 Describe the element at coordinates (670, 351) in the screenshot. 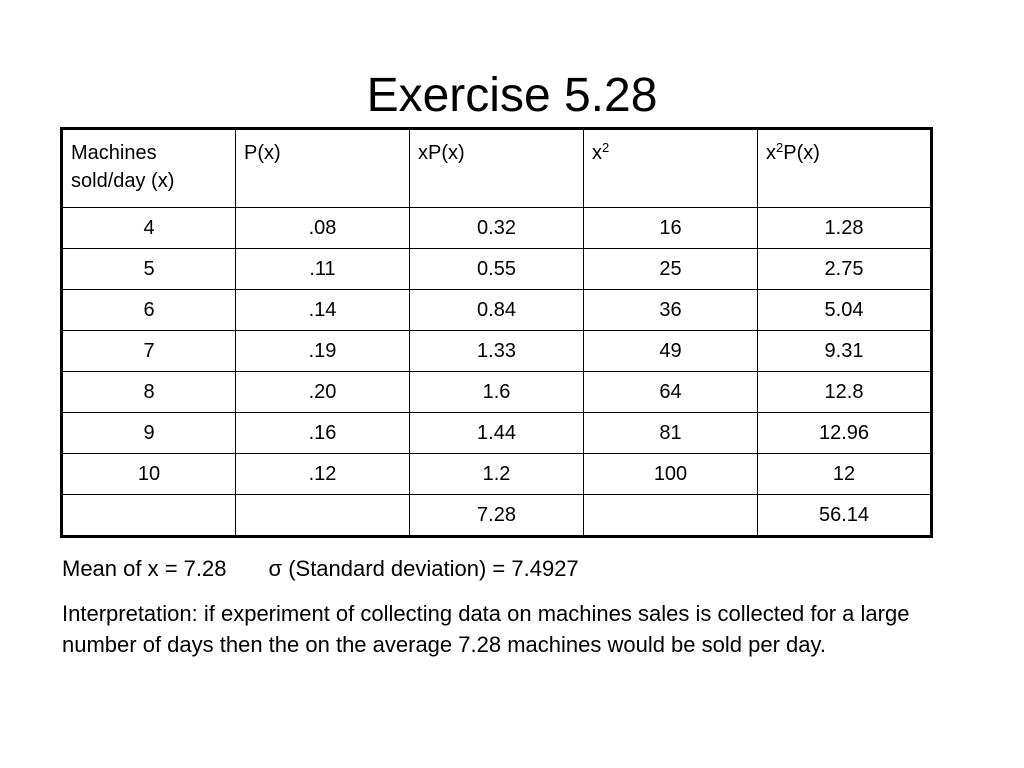

I see `table-cell: 49` at that location.